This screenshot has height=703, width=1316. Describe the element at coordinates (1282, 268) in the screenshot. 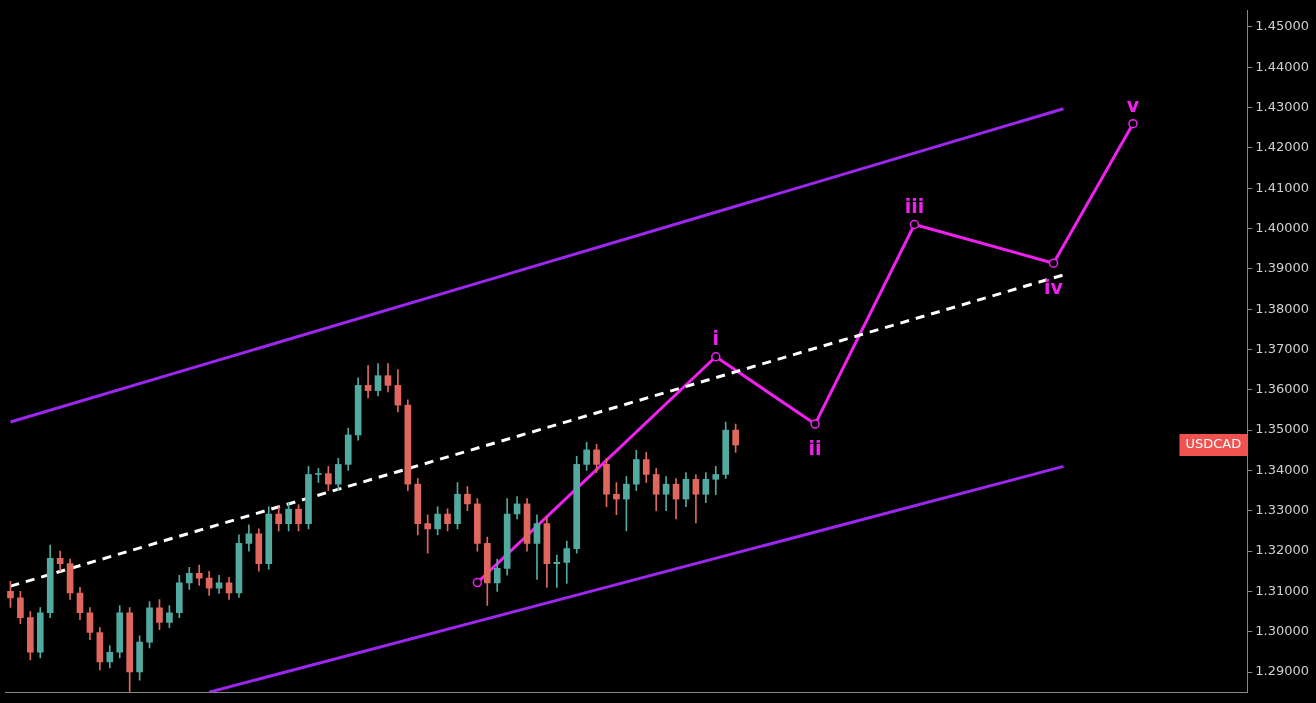

I see `y-tick-label: 1.39000` at that location.